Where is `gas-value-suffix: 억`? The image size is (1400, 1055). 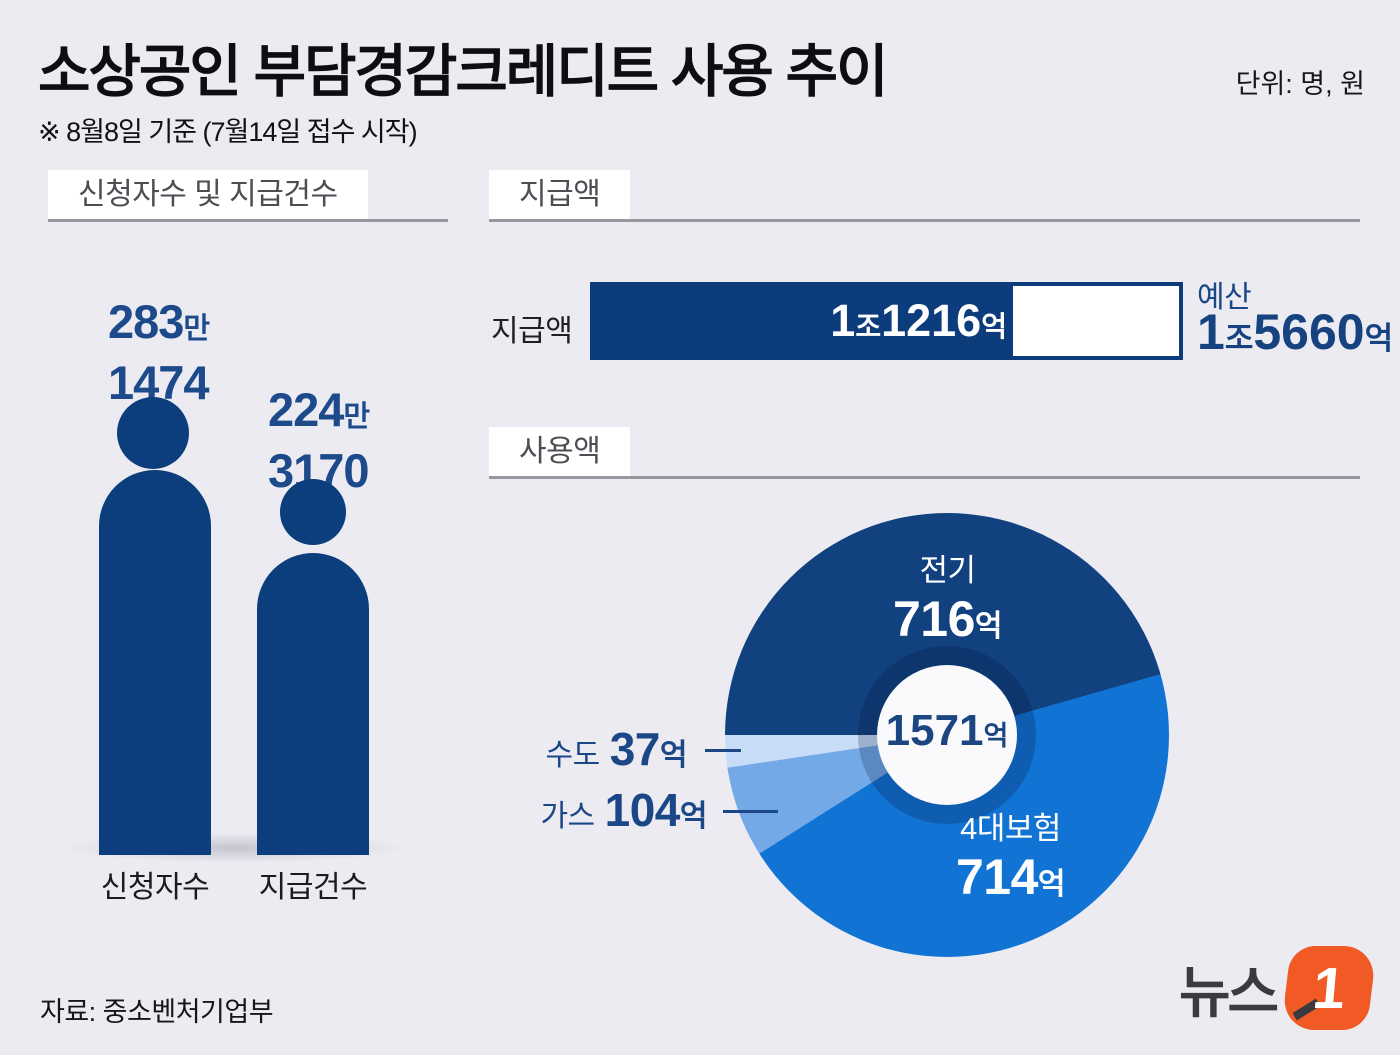
gas-value-suffix: 억 is located at coordinates (693, 816).